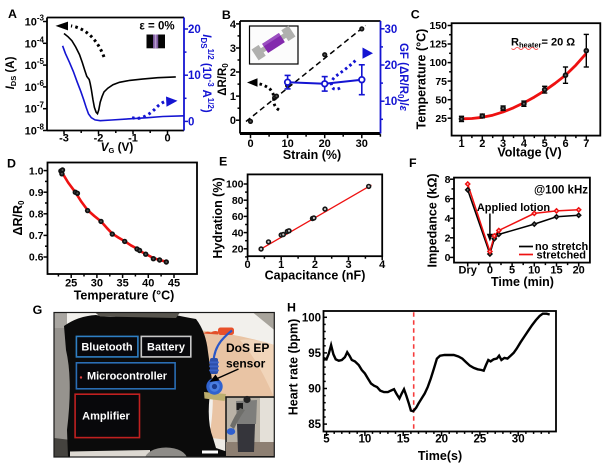  What do you see at coordinates (468, 271) in the screenshot?
I see `svg-text: Dry` at bounding box center [468, 271].